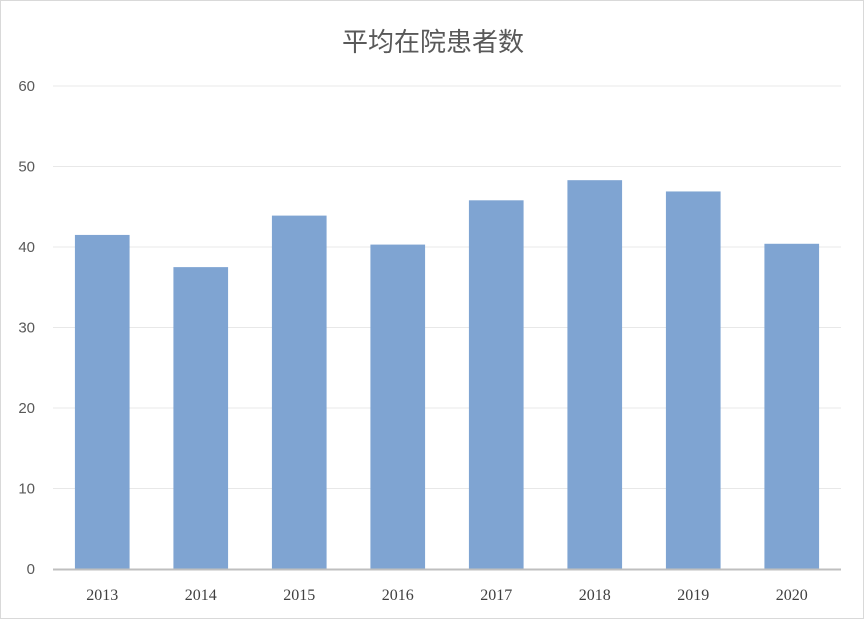 The height and width of the screenshot is (620, 864). I want to click on y-axis-ticks: 0 10 20 30 40 50 60, so click(26, 328).